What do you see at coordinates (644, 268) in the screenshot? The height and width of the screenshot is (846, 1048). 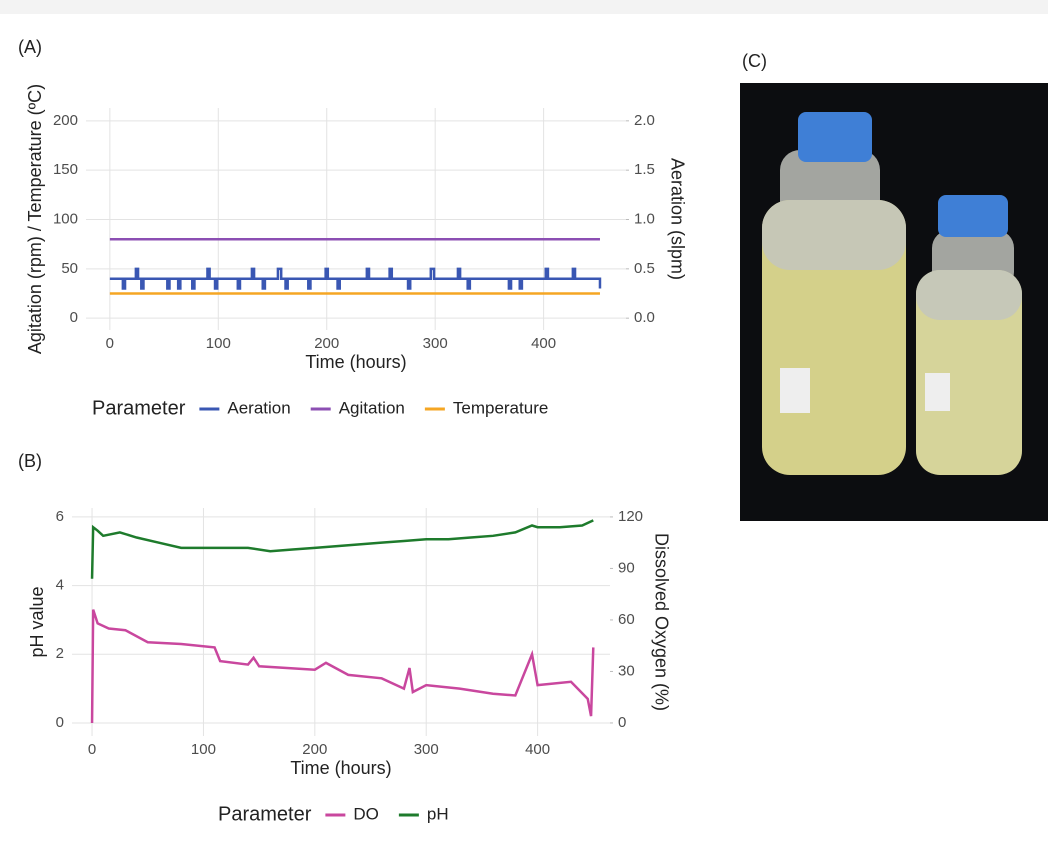 I see `y2-tick-label: 0.5` at bounding box center [644, 268].